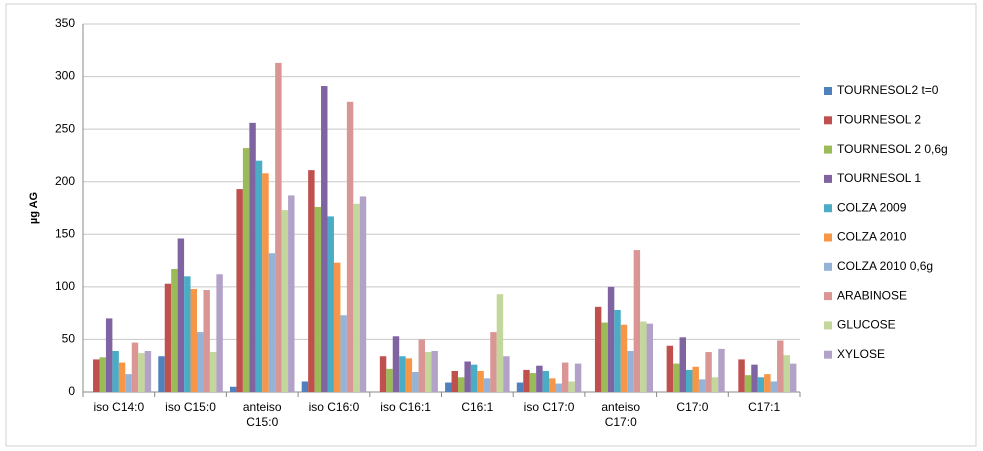 The image size is (983, 451). Describe the element at coordinates (872, 207) in the screenshot. I see `legend-label: COLZA 2009` at that location.